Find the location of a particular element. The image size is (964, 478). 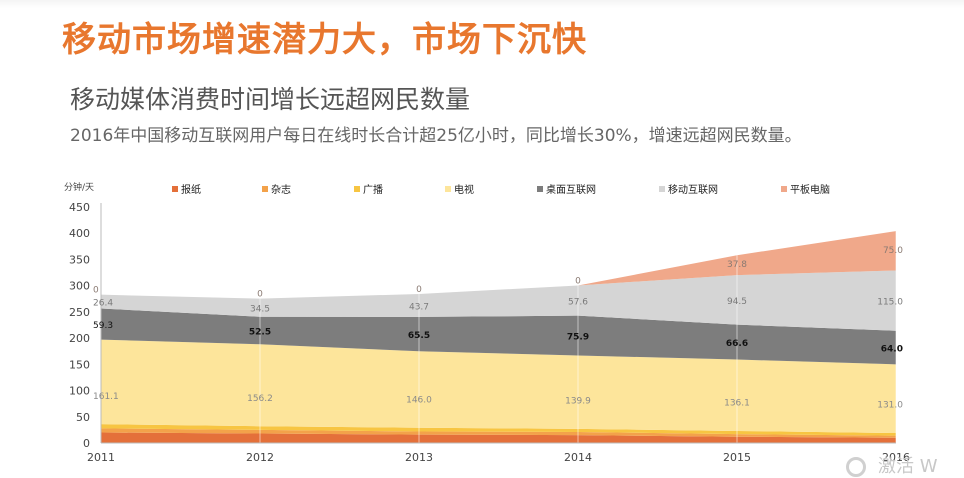

watermark-text: 激活 W is located at coordinates (908, 466).